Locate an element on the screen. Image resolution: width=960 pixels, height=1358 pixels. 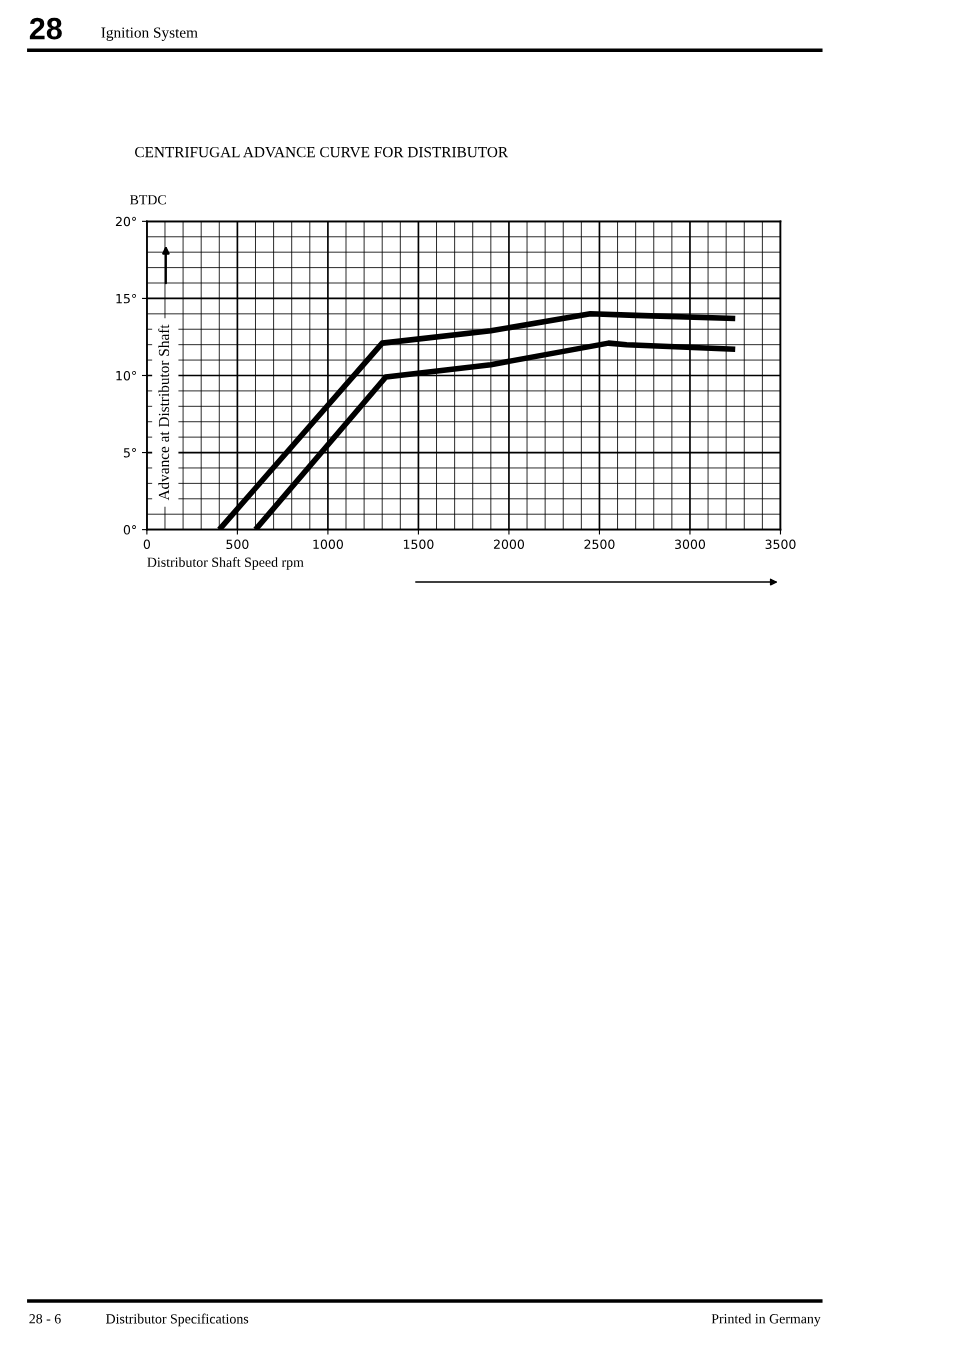
y-tick-label: 5° is located at coordinates (129, 453).